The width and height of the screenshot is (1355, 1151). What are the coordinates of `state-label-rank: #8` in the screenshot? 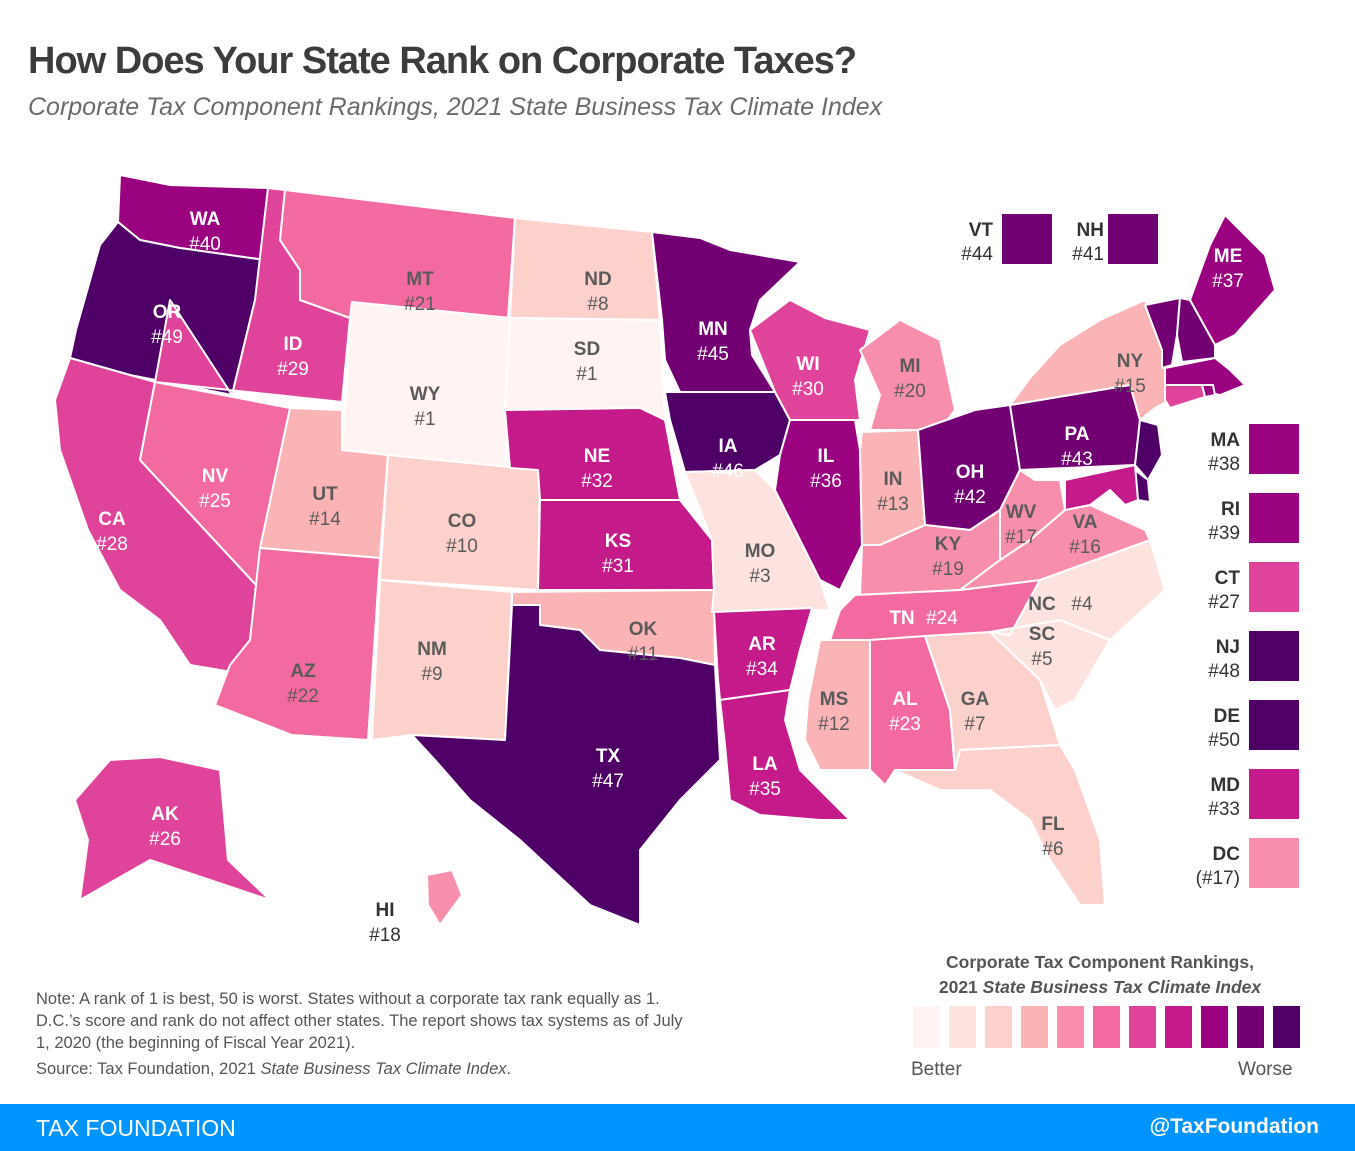 It's located at (597, 304).